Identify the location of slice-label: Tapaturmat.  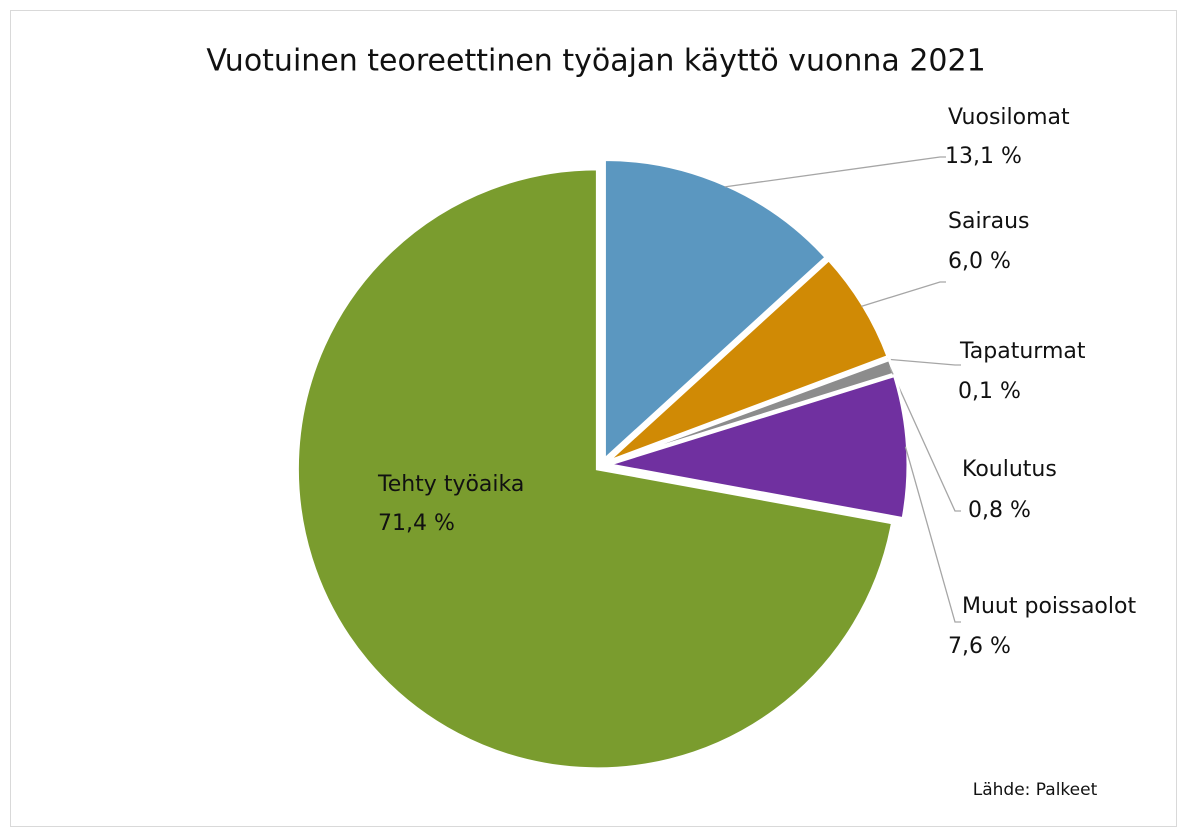
(1022, 351).